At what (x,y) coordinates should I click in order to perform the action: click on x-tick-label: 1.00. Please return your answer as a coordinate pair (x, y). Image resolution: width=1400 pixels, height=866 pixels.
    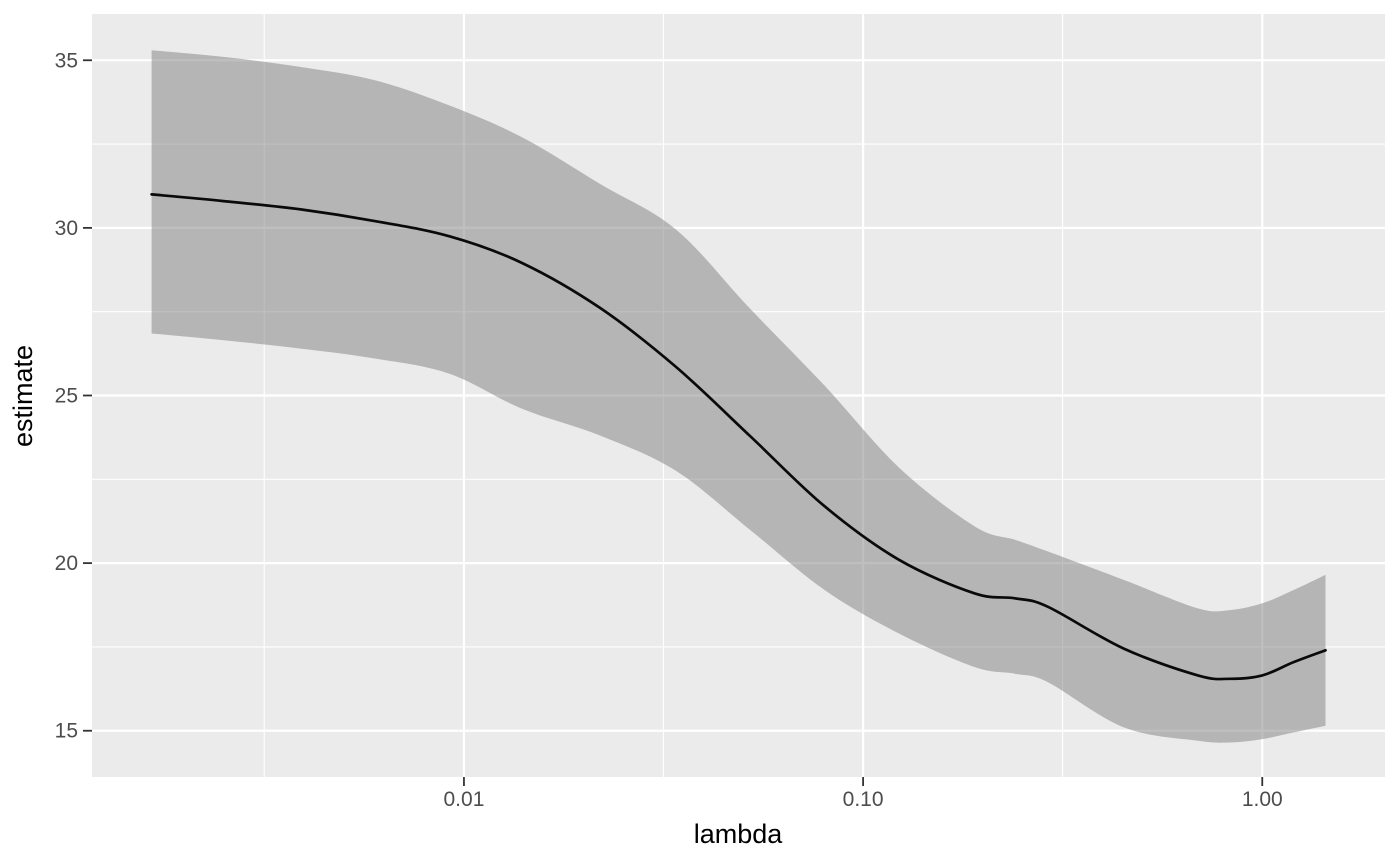
    Looking at the image, I should click on (1262, 799).